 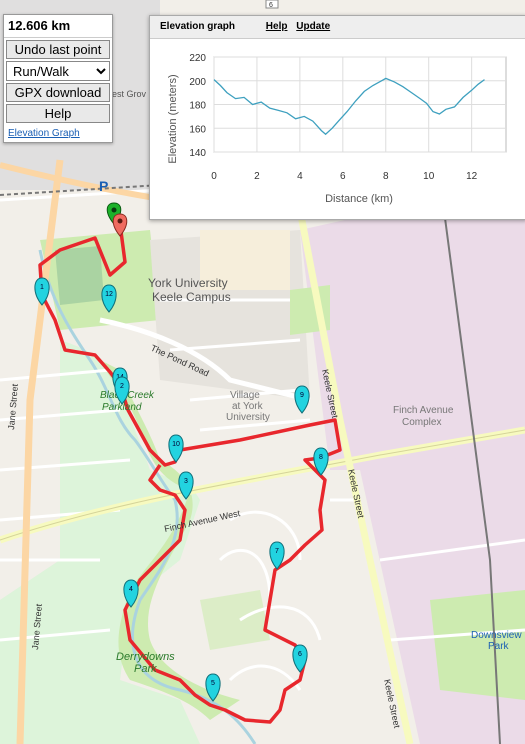 What do you see at coordinates (359, 199) in the screenshot?
I see `x-axis-label: Distance (km)` at bounding box center [359, 199].